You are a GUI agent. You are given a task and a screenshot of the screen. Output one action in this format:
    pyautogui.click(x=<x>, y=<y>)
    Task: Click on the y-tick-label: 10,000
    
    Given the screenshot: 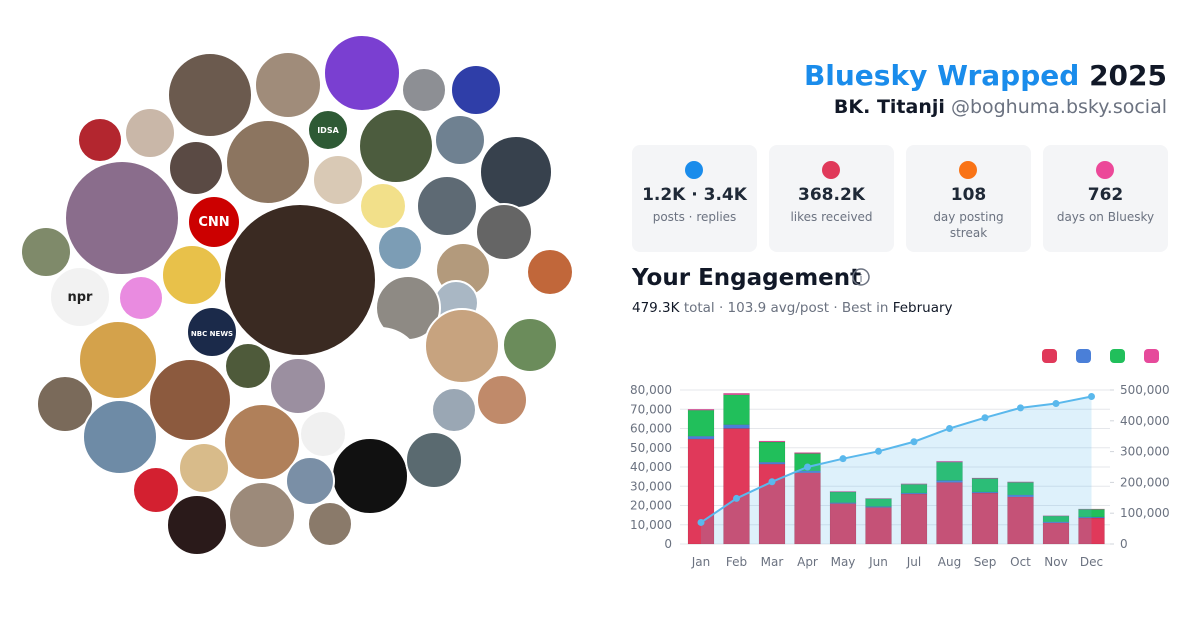 What is the action you would take?
    pyautogui.click(x=651, y=525)
    